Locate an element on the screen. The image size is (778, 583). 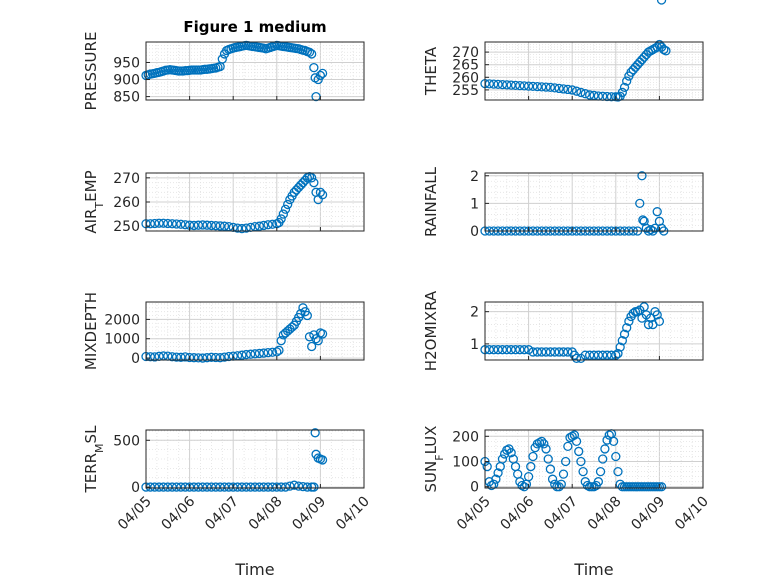
chart-title: Figure 1 medium is located at coordinates (254, 27).